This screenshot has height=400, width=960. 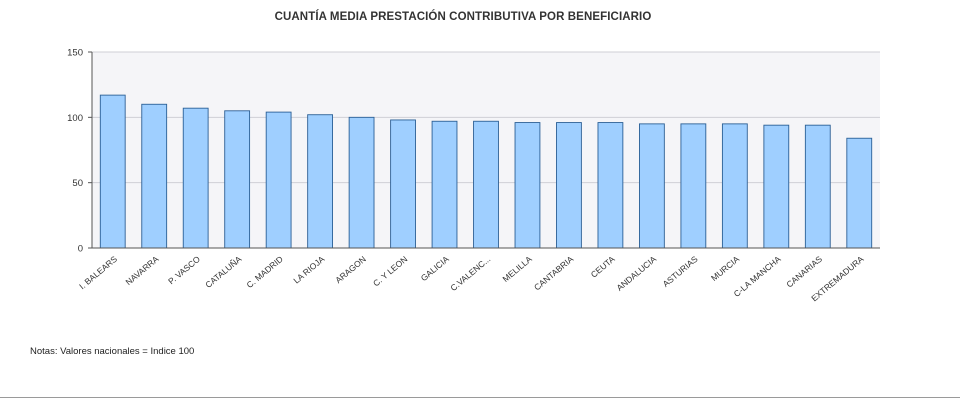 I want to click on x-tick-label: ARAGON, so click(x=350, y=269).